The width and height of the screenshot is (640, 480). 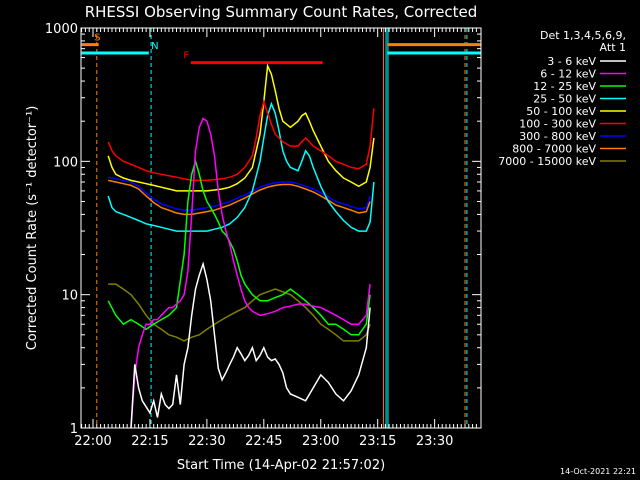 What do you see at coordinates (571, 61) in the screenshot?
I see `legend-label: 3 - 6 keV` at bounding box center [571, 61].